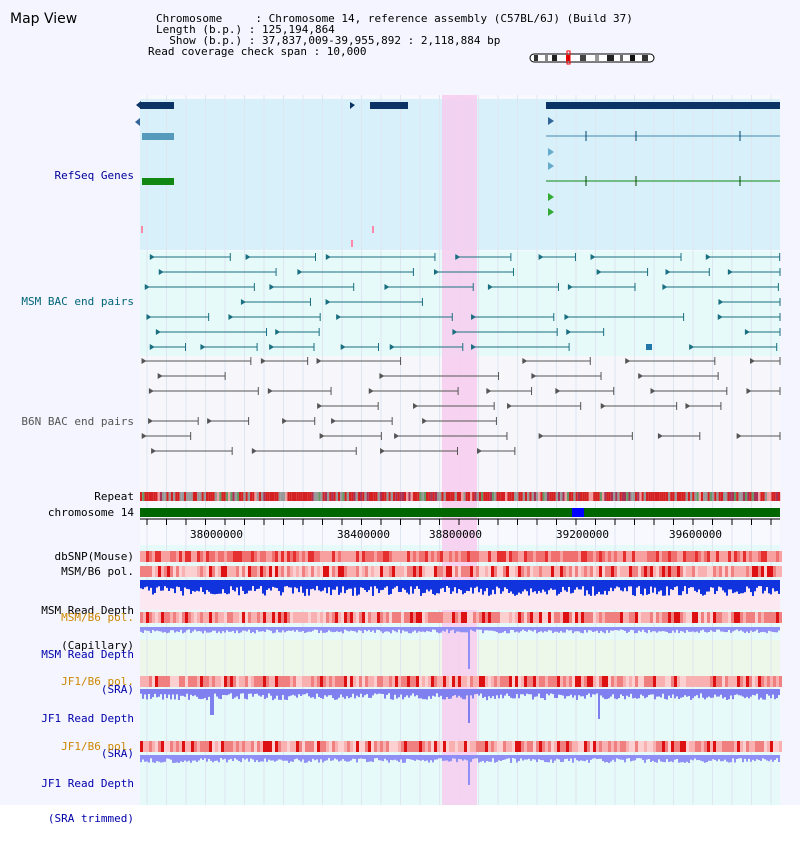 This screenshot has width=800, height=847. I want to click on refseq-gene, so click(157, 105).